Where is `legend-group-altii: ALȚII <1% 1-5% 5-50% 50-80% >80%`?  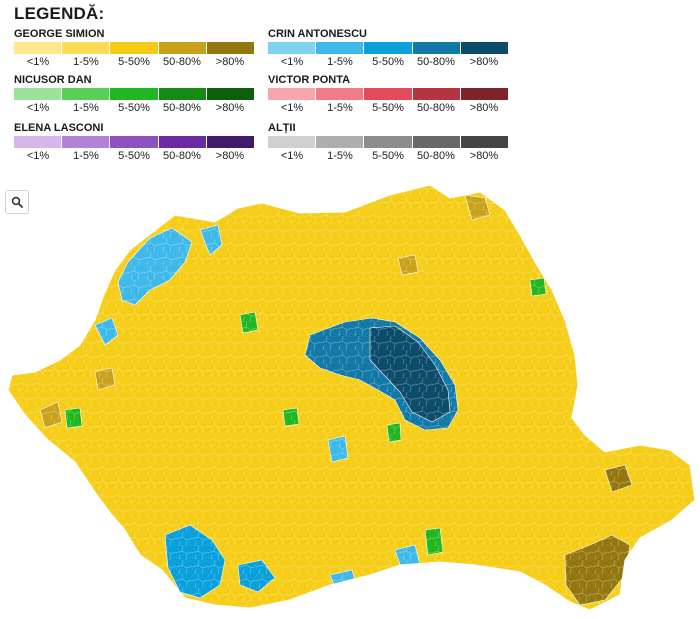
legend-group-altii: ALȚII <1% 1-5% 5-50% 50-80% >80% is located at coordinates (388, 142).